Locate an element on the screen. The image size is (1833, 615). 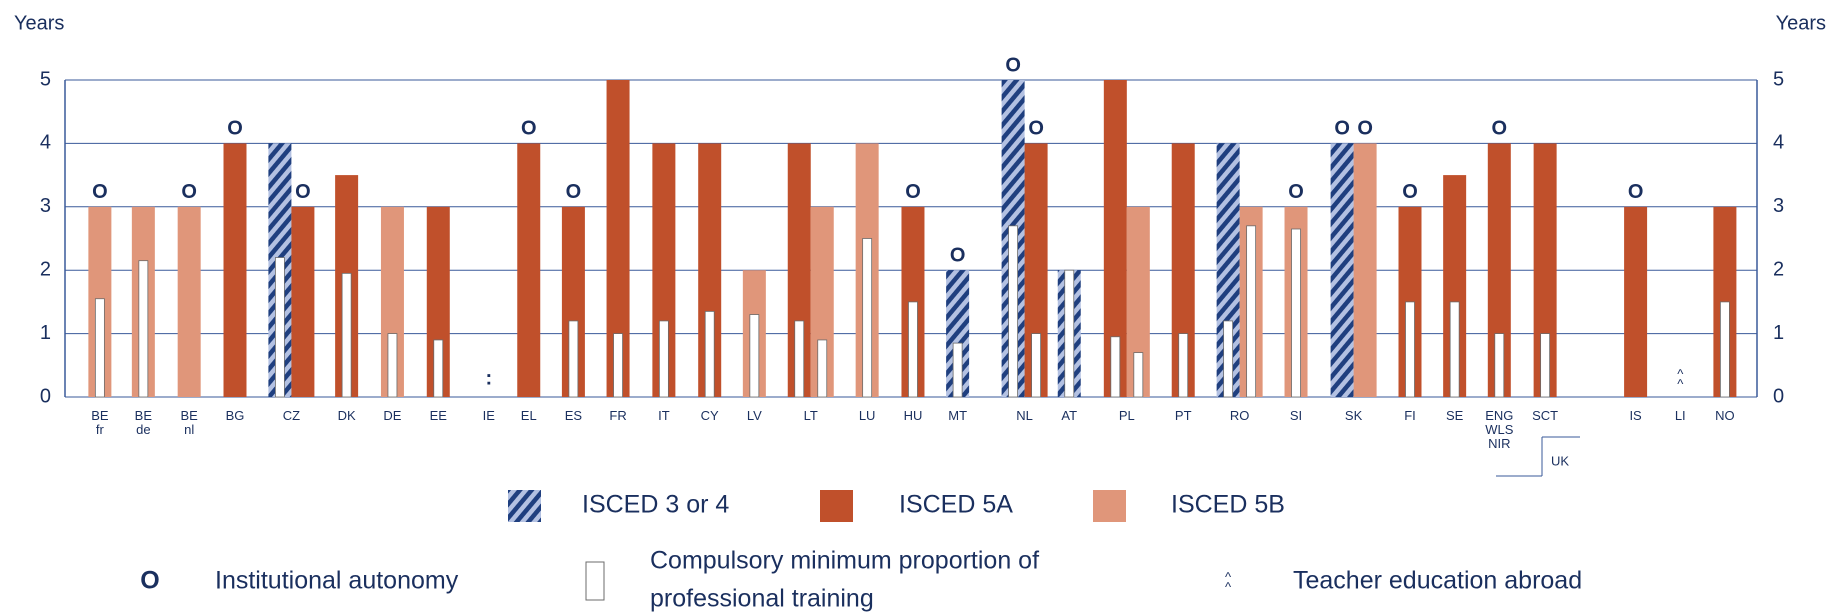
x-tick-label: RO is located at coordinates (1240, 415).